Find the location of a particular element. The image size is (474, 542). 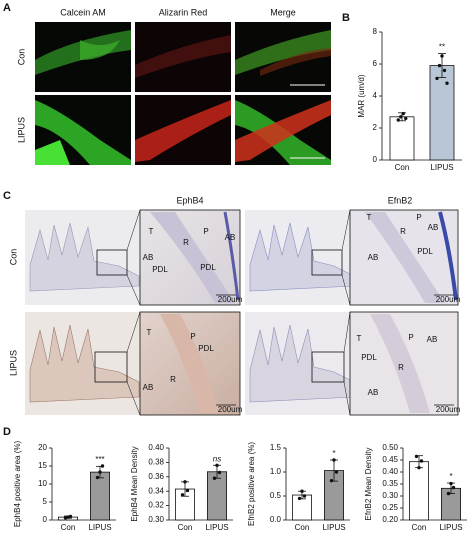

column-header: EfnB2 is located at coordinates (400, 200).